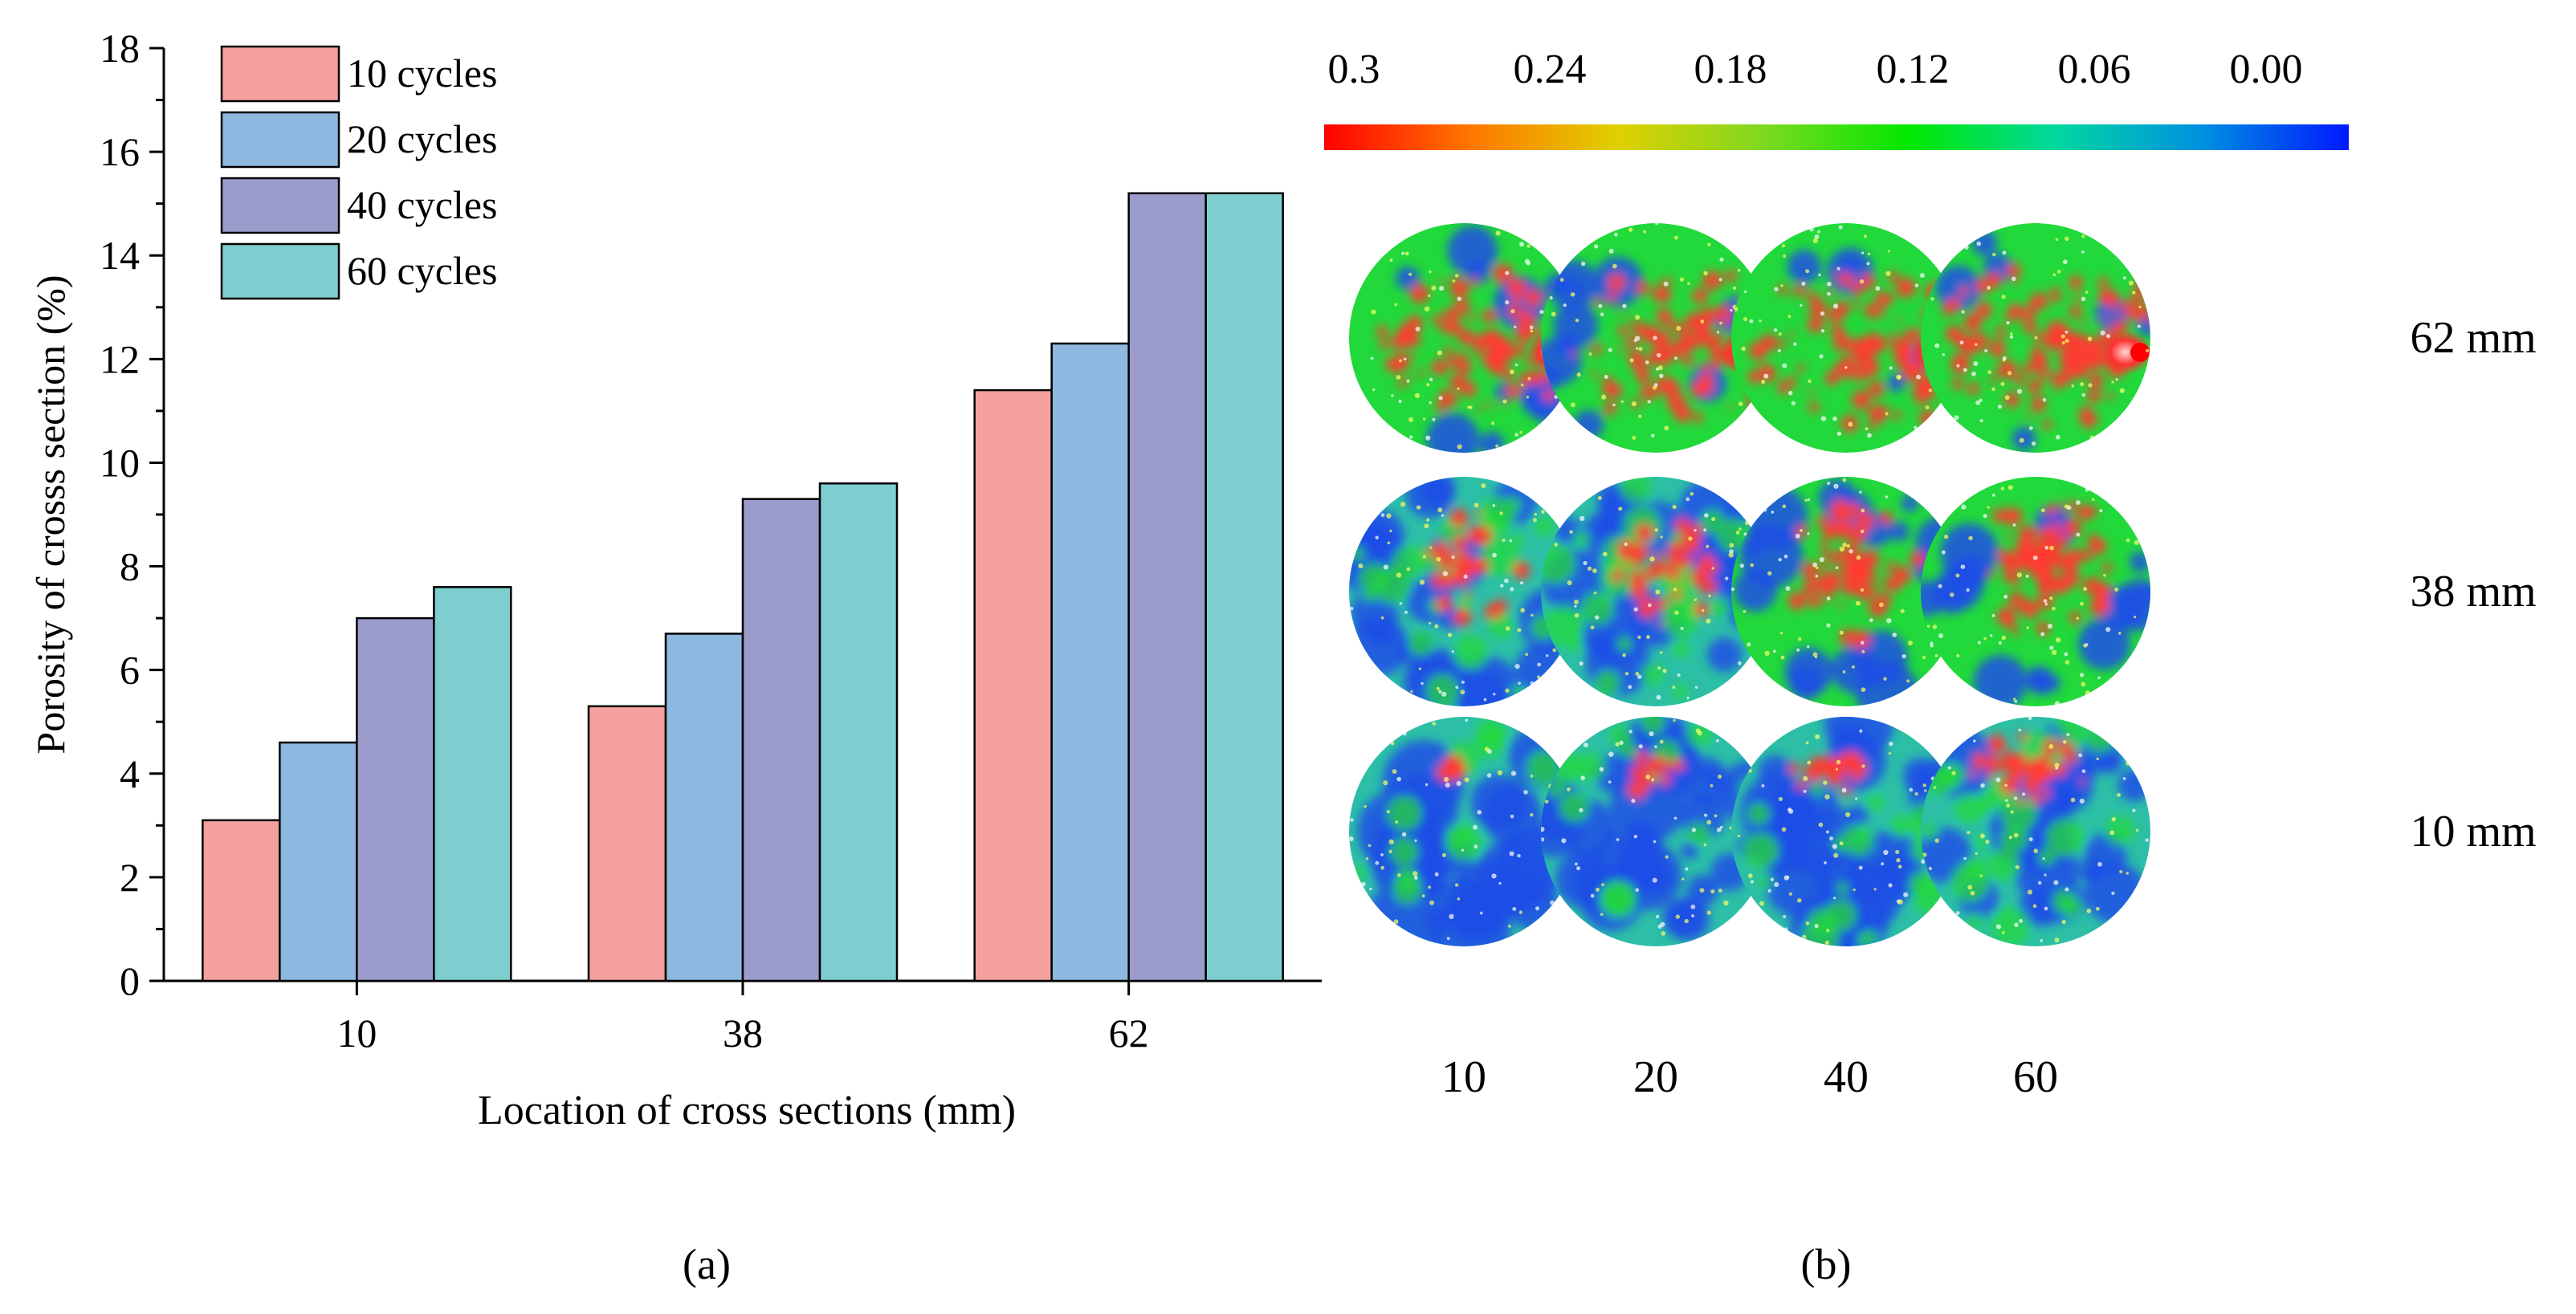 The image size is (2576, 1314). I want to click on map-texture, so click(2035, 832).